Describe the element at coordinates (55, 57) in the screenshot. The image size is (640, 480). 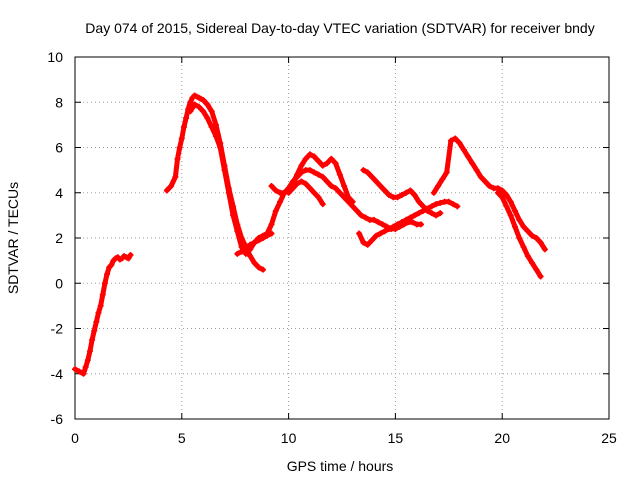
I see `y-tick-label: 10` at that location.